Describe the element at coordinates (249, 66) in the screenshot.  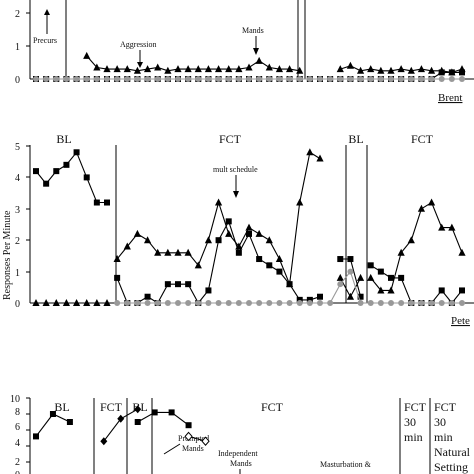
I see `panel-brent-plot` at that location.